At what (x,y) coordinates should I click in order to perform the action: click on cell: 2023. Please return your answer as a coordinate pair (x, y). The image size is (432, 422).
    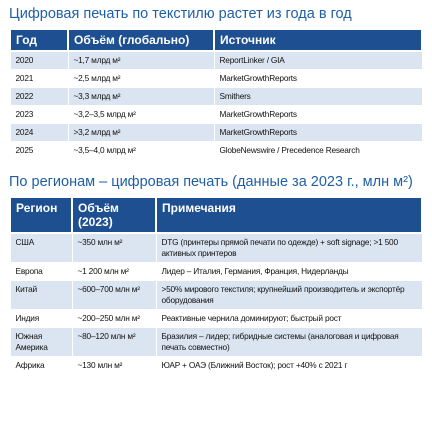
    Looking at the image, I should click on (39, 114).